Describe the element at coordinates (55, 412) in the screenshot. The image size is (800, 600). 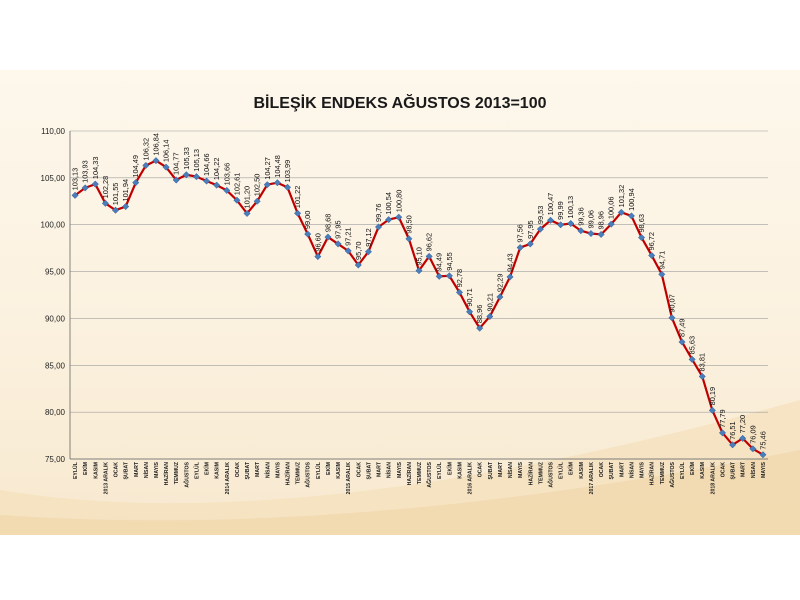
I see `y-tick-label: 80,00` at that location.